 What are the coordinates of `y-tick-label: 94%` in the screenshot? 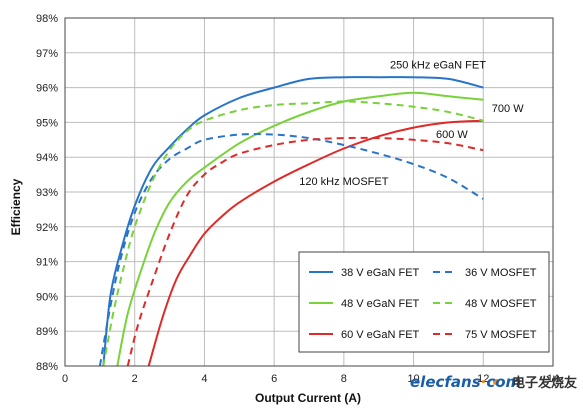 It's located at (47, 158).